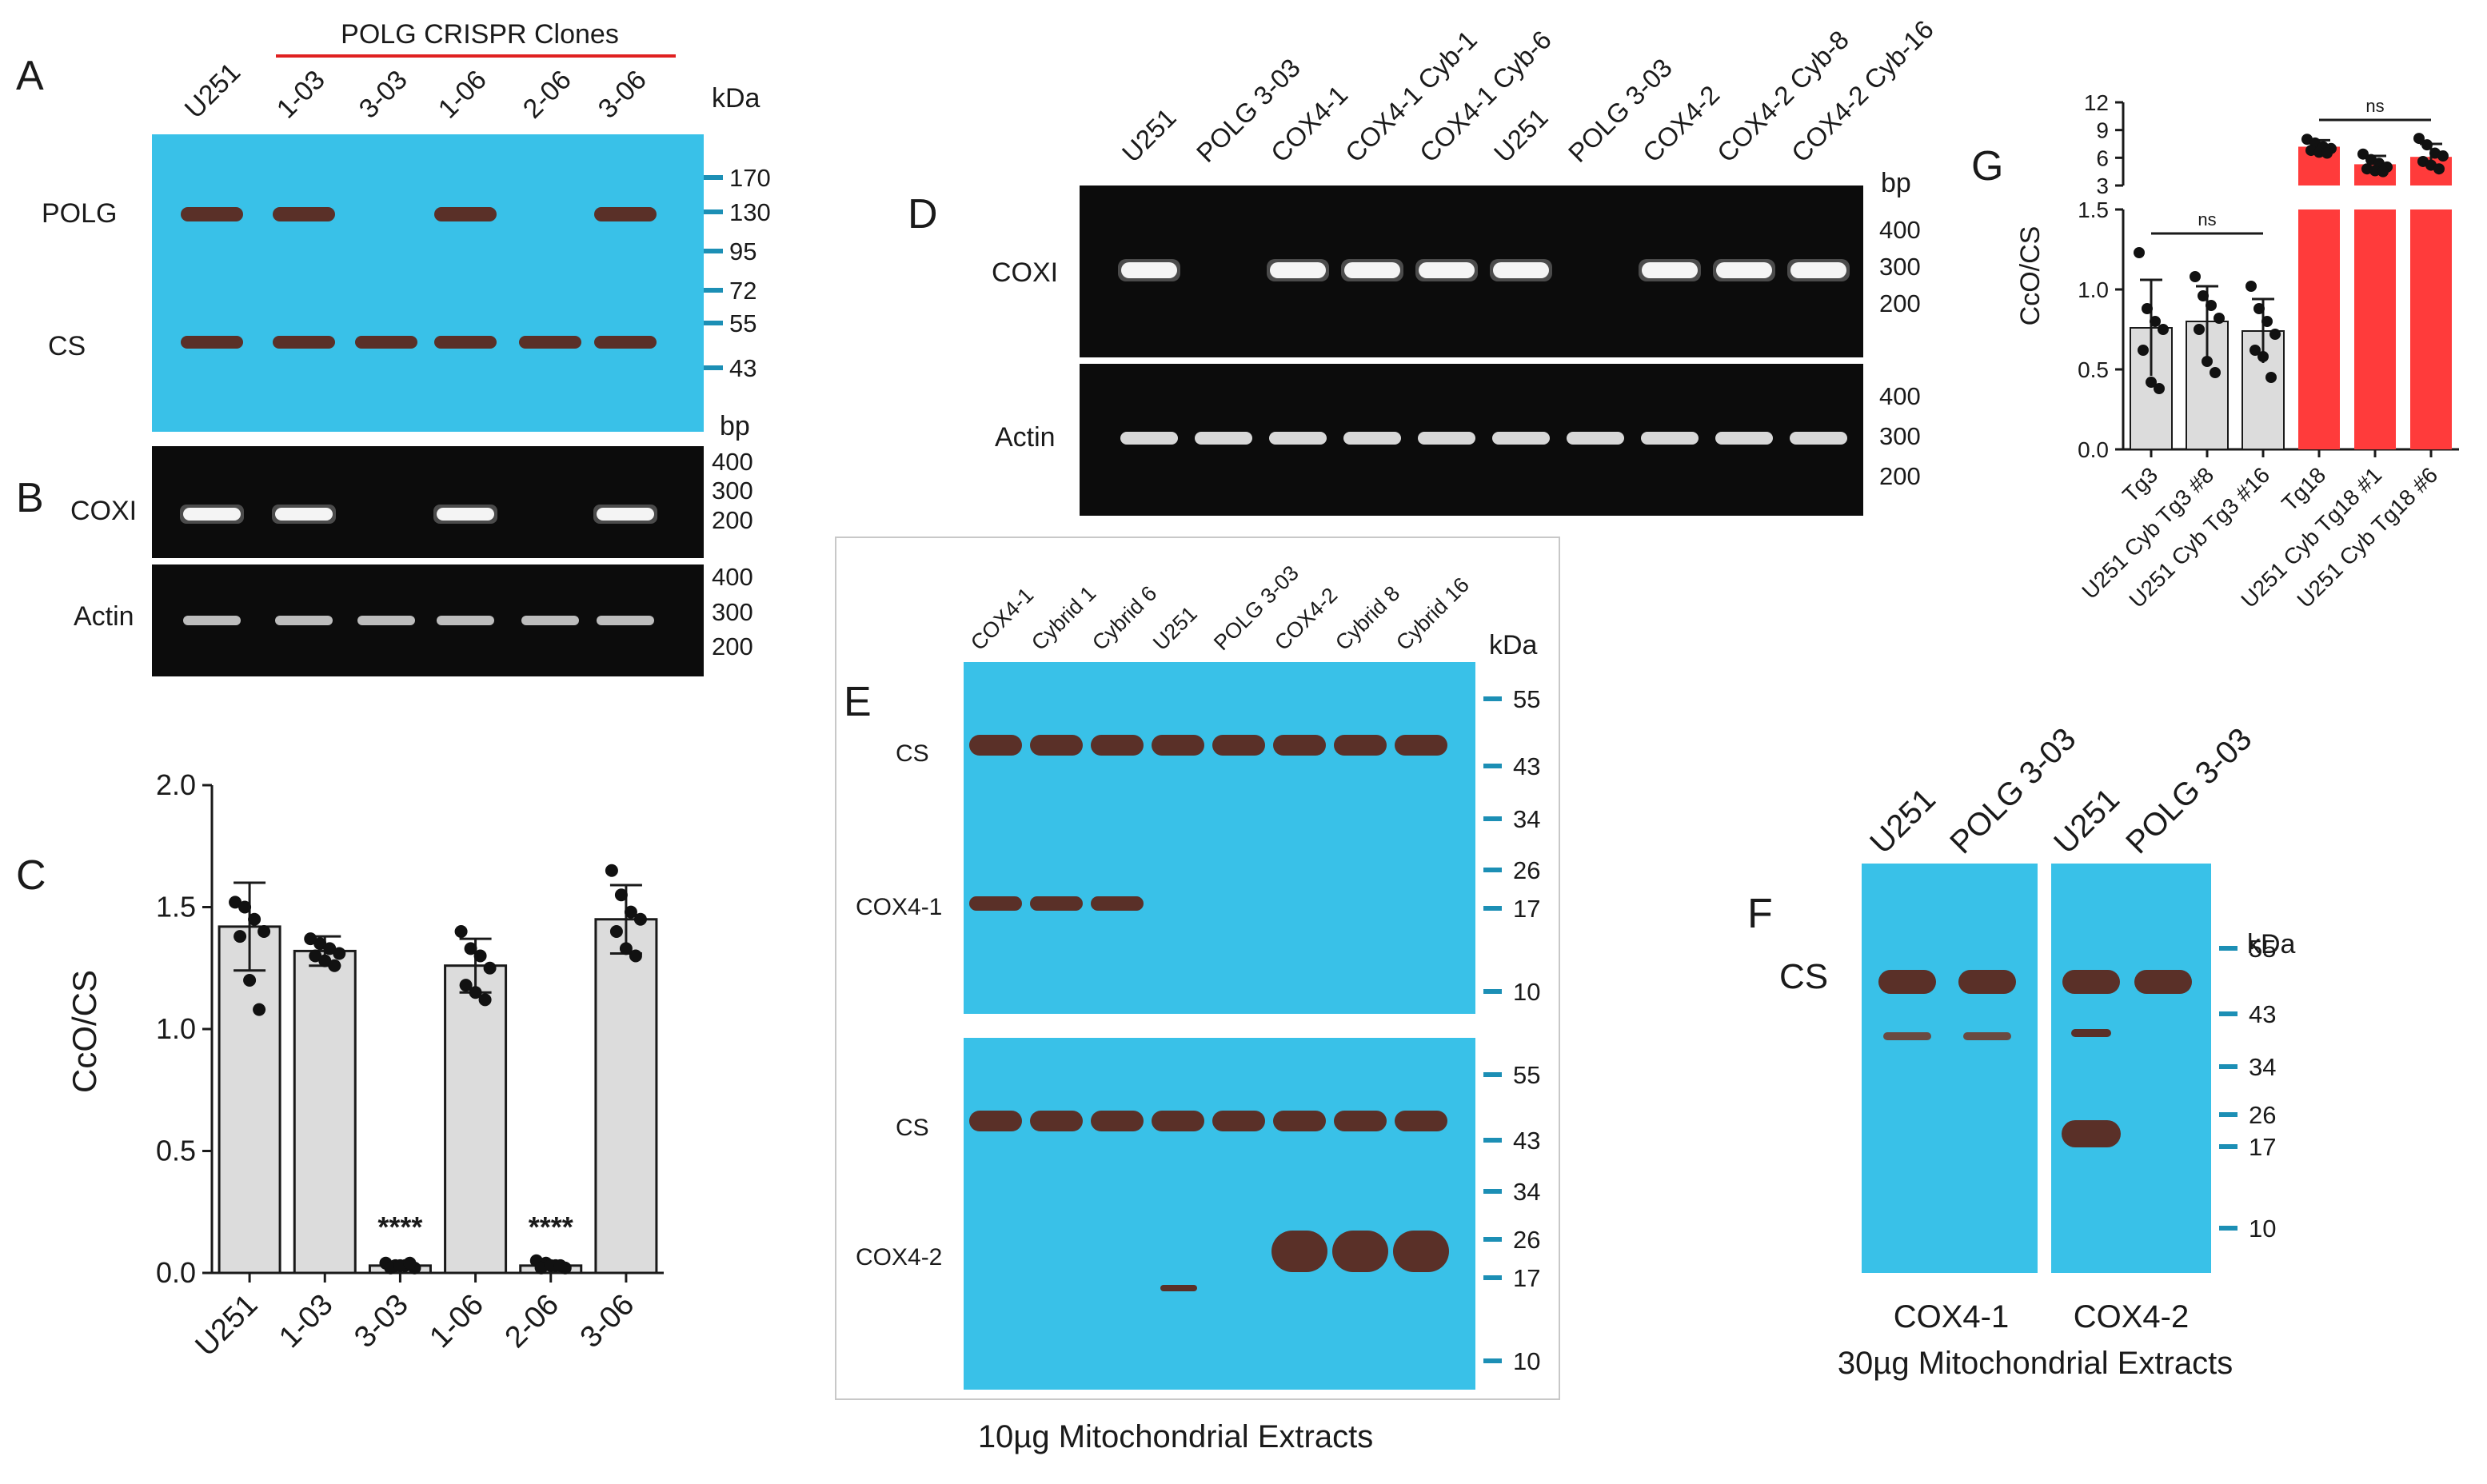 This screenshot has height=1484, width=2487. I want to click on panel-b-marker-label: 300, so click(732, 491).